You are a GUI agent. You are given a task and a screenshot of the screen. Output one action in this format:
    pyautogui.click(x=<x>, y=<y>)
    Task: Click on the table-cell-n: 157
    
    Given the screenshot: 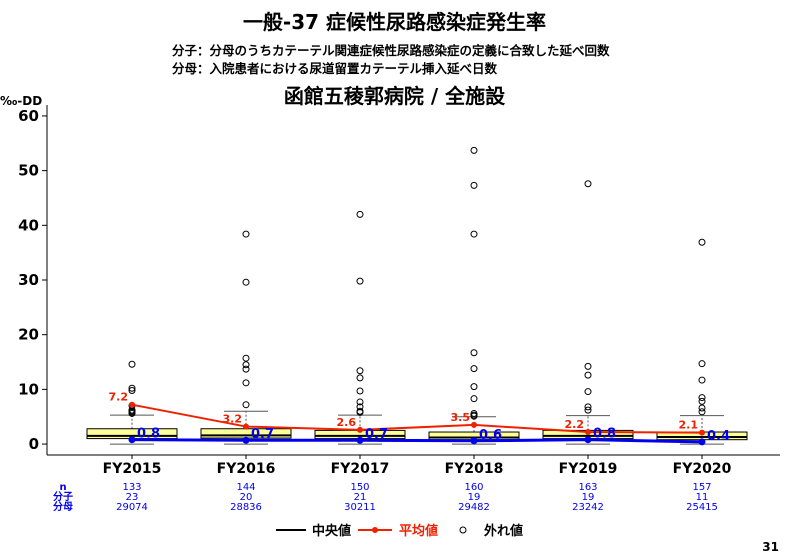 What is the action you would take?
    pyautogui.click(x=701, y=487)
    